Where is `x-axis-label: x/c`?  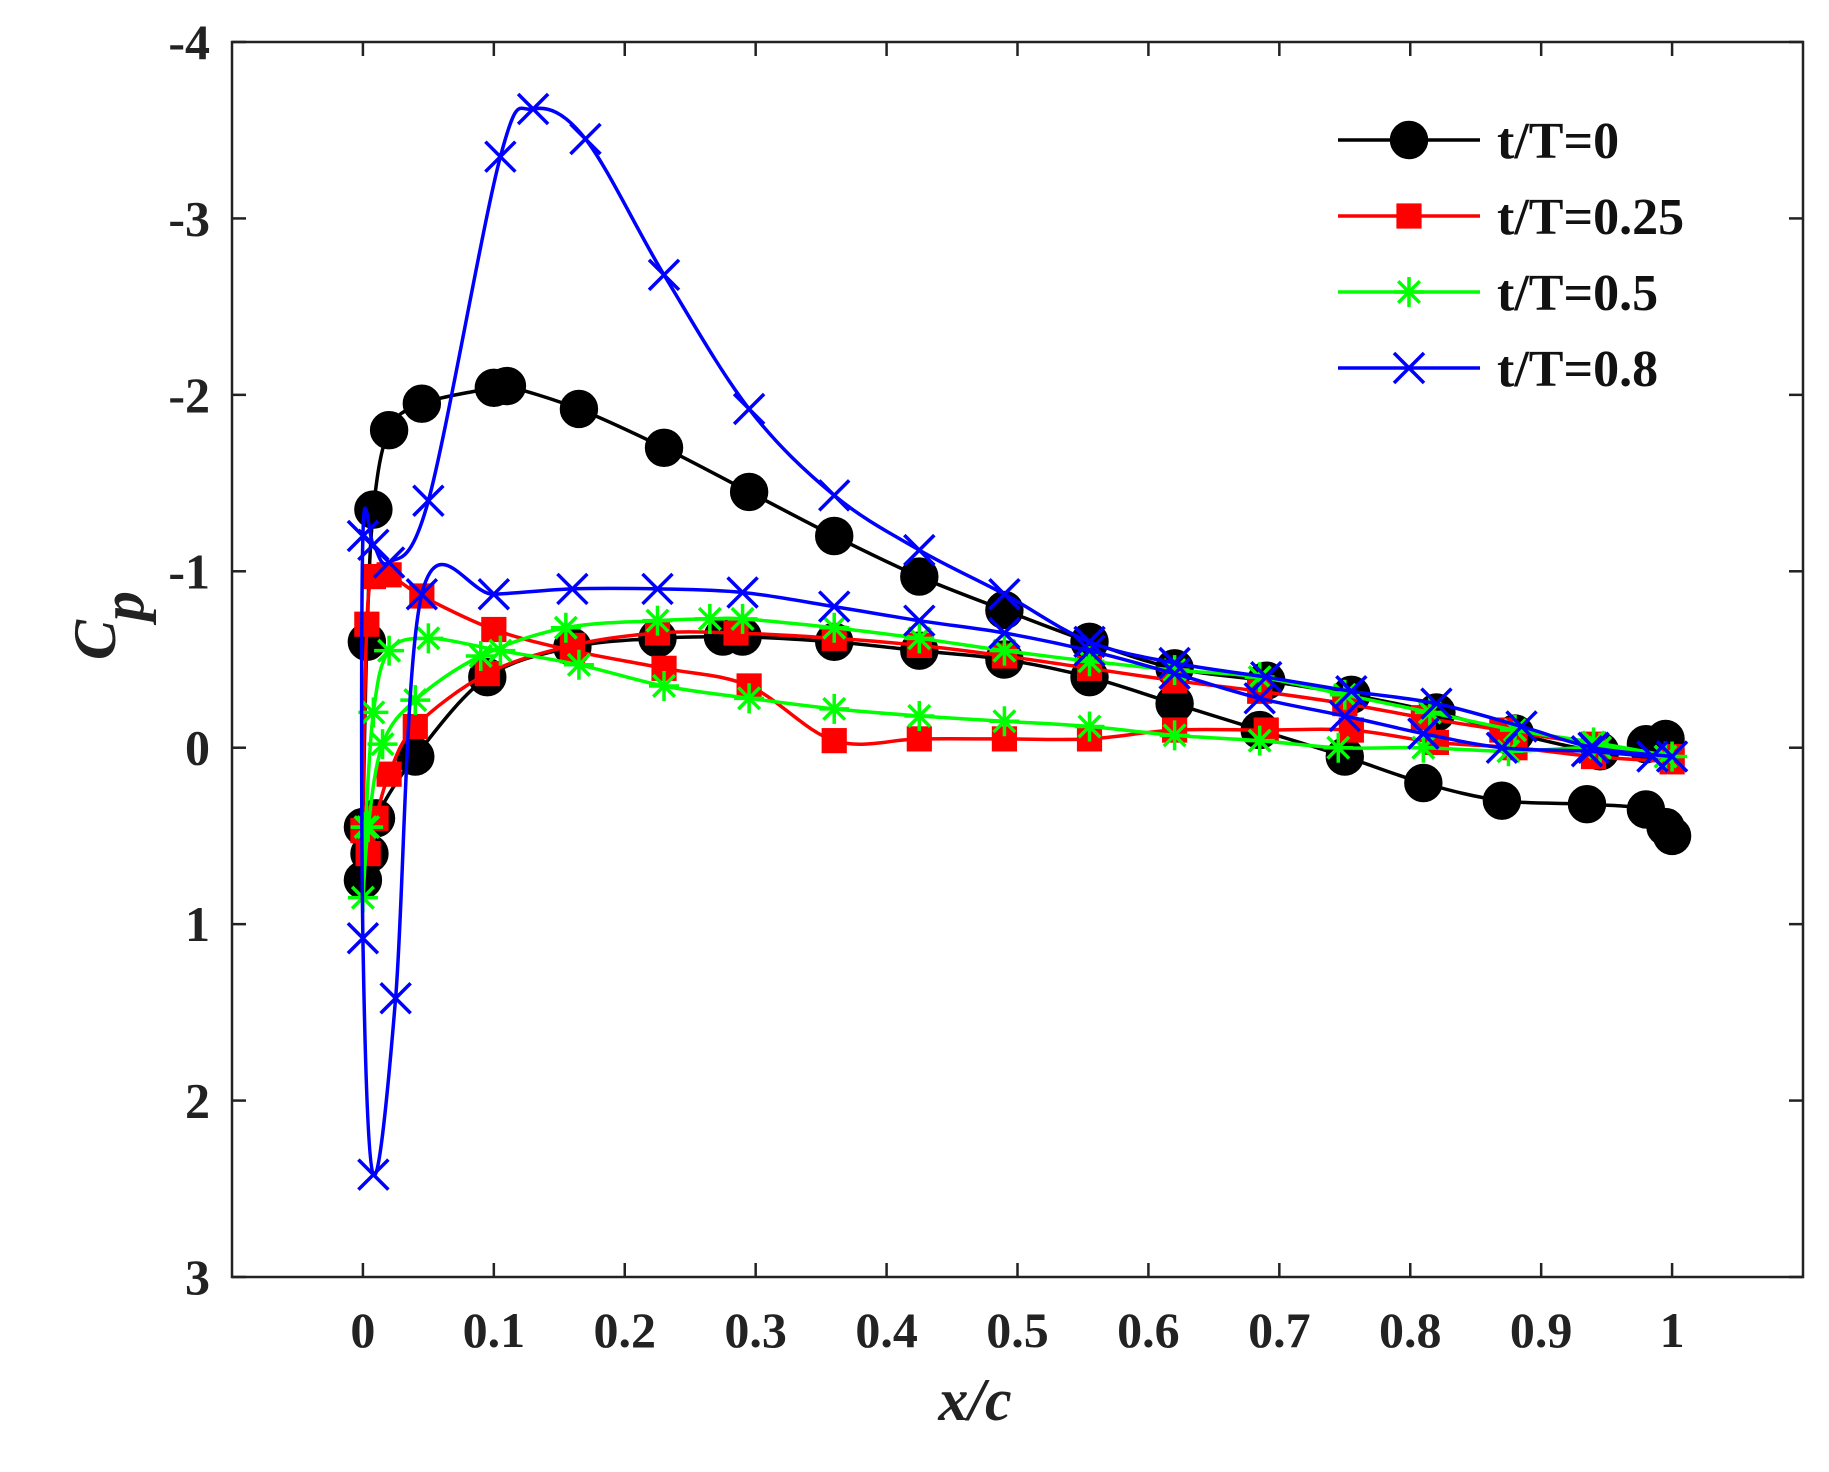 x-axis-label: x/c is located at coordinates (974, 1400).